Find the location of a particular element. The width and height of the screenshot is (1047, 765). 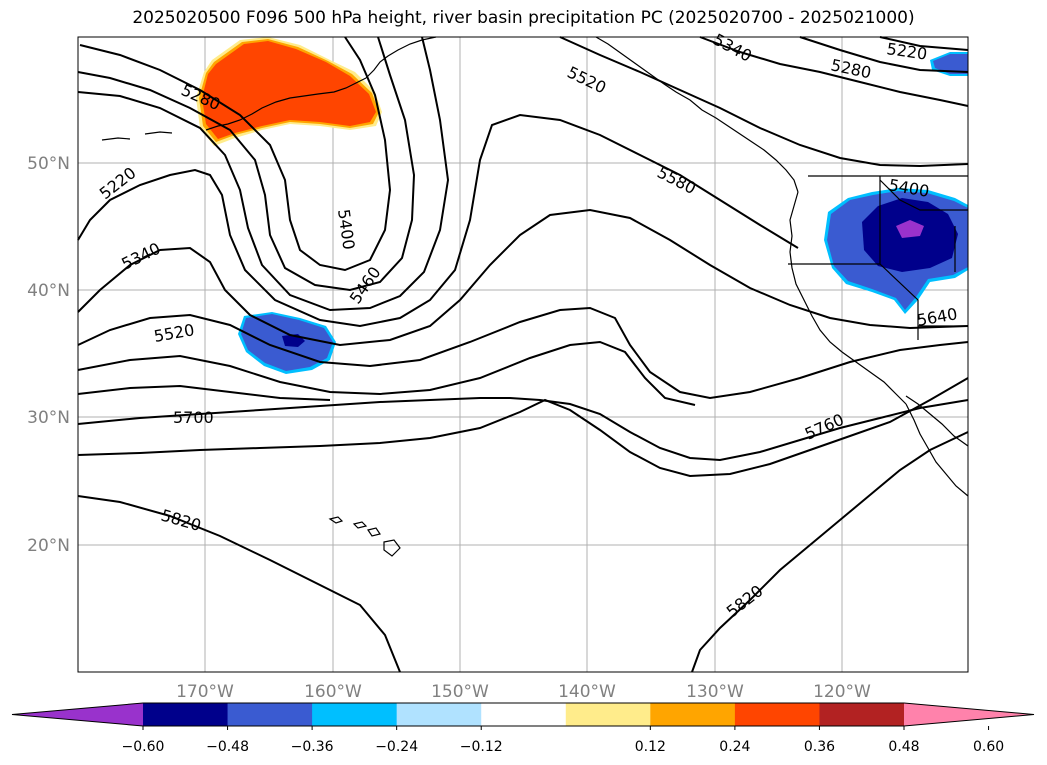

colorbar-extend-high is located at coordinates (969, 714).